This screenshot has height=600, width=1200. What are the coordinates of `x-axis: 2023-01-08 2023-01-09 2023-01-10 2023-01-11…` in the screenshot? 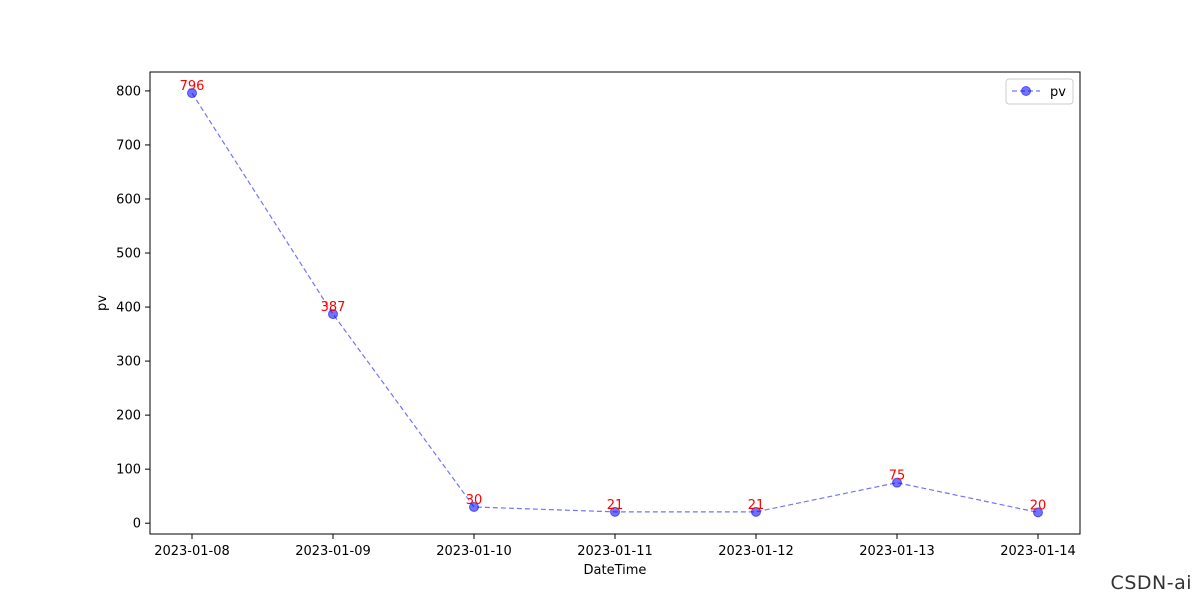 It's located at (615, 546).